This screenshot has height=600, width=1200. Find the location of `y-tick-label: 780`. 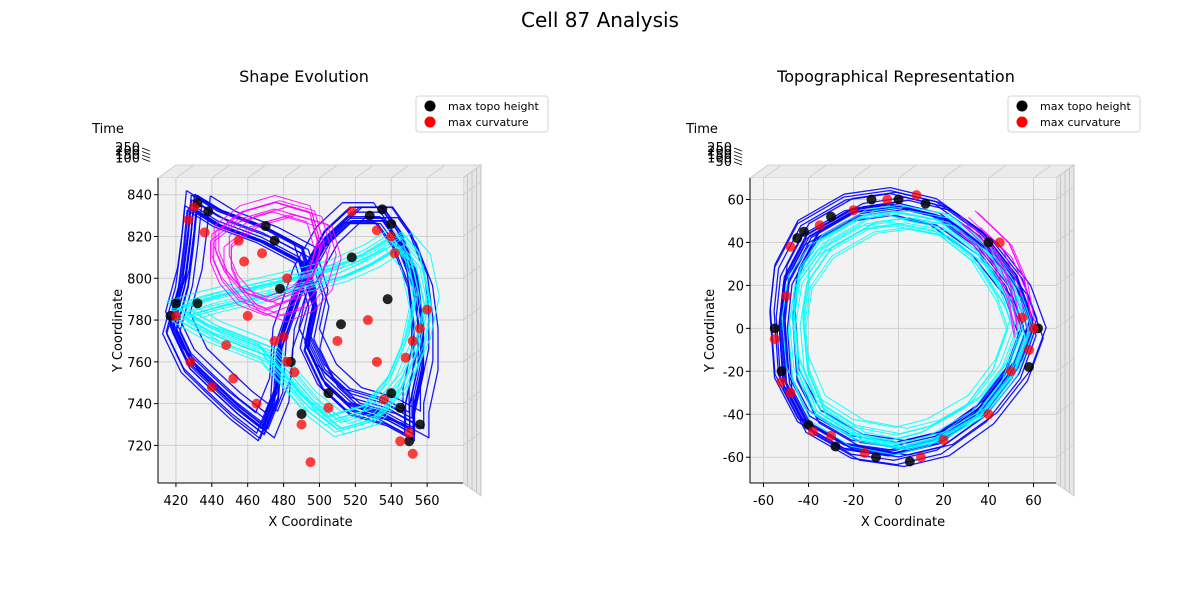

y-tick-label: 780 is located at coordinates (139, 321).